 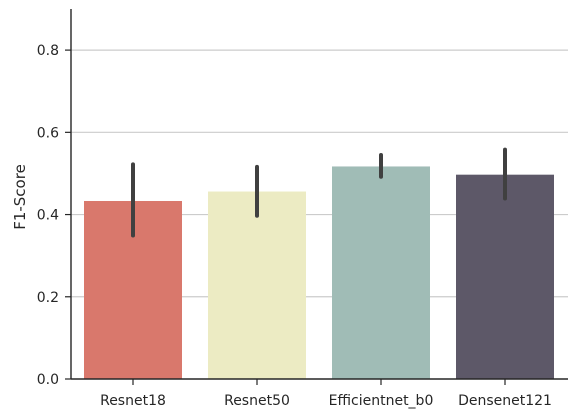 What do you see at coordinates (48, 133) in the screenshot?
I see `y-tick-label: 0.6` at bounding box center [48, 133].